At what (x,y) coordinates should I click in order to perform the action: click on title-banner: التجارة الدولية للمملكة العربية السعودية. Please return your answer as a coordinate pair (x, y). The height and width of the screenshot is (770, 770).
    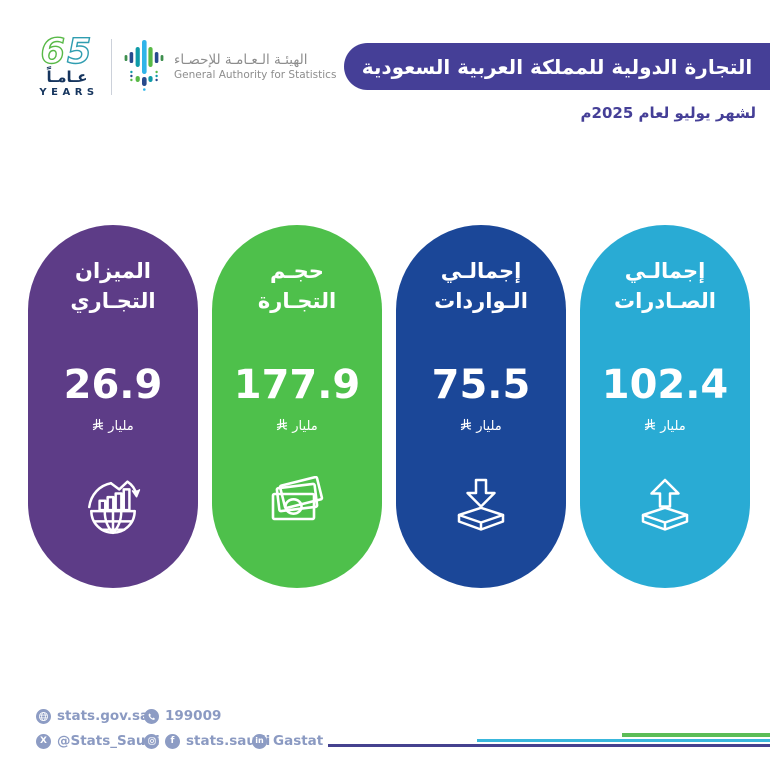
    Looking at the image, I should click on (557, 66).